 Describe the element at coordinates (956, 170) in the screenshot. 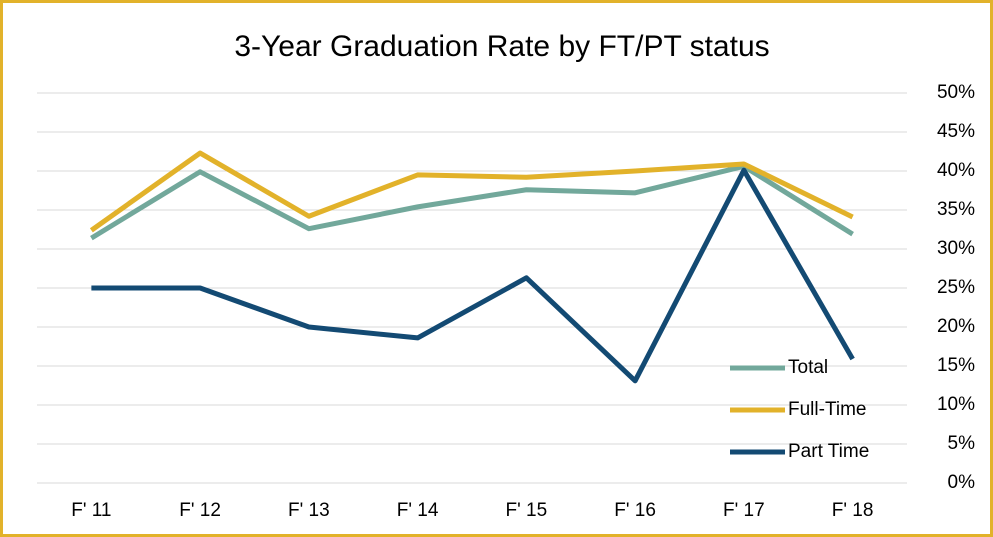

I see `y-tick-label: 40%` at that location.